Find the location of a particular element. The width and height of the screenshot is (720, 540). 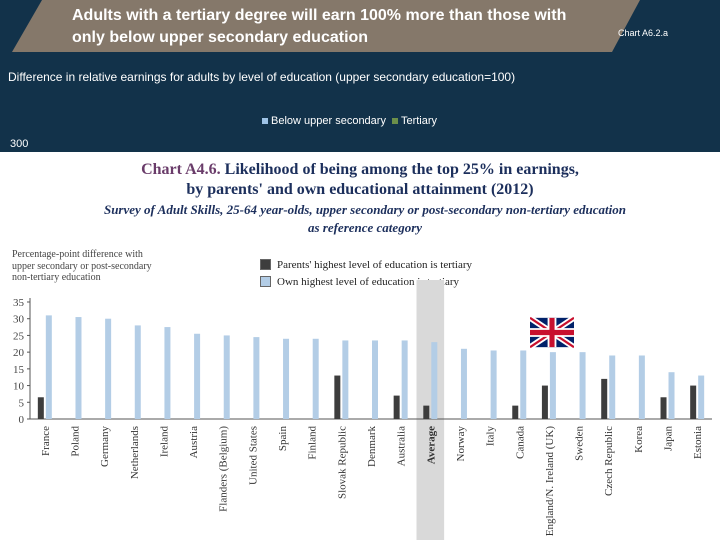

x-tick-label: Norway is located at coordinates (461, 444).